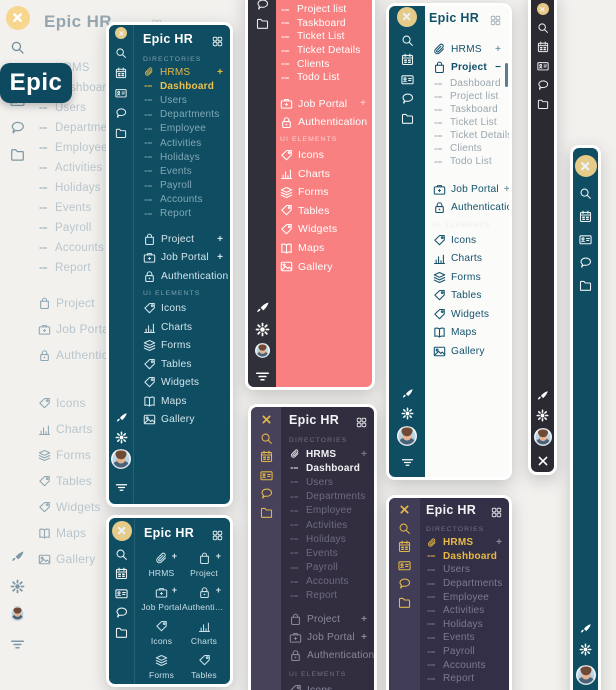 This screenshot has height=690, width=616. I want to click on menu-tile-authentication: +Authentication, so click(204, 598).